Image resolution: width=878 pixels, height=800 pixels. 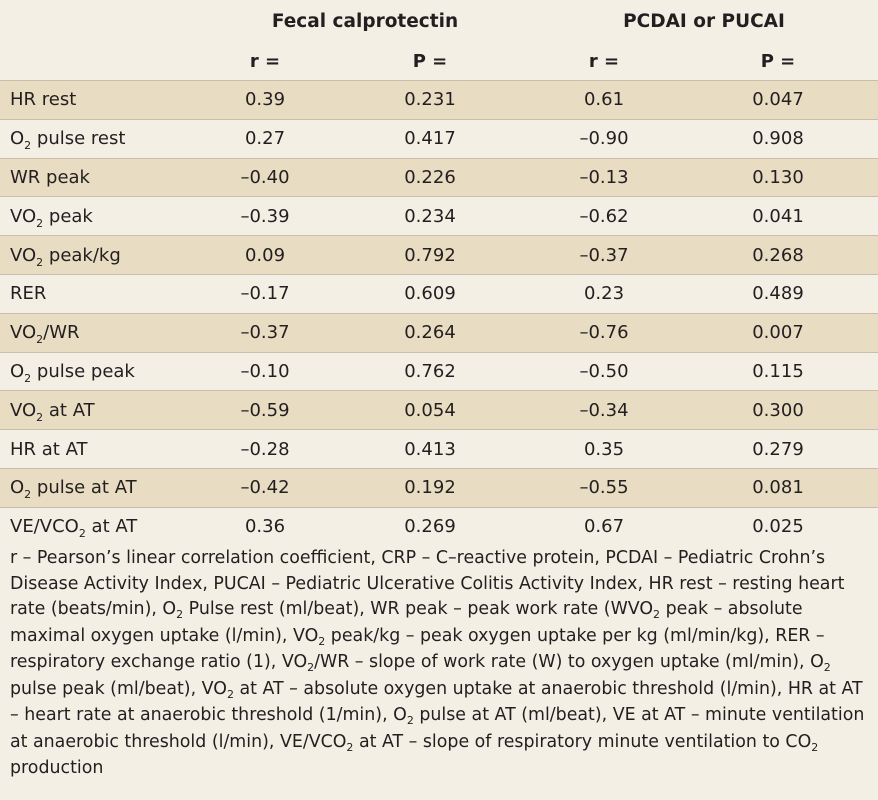 What do you see at coordinates (604, 255) in the screenshot?
I see `cell-r-pcdai: –0.37` at bounding box center [604, 255].